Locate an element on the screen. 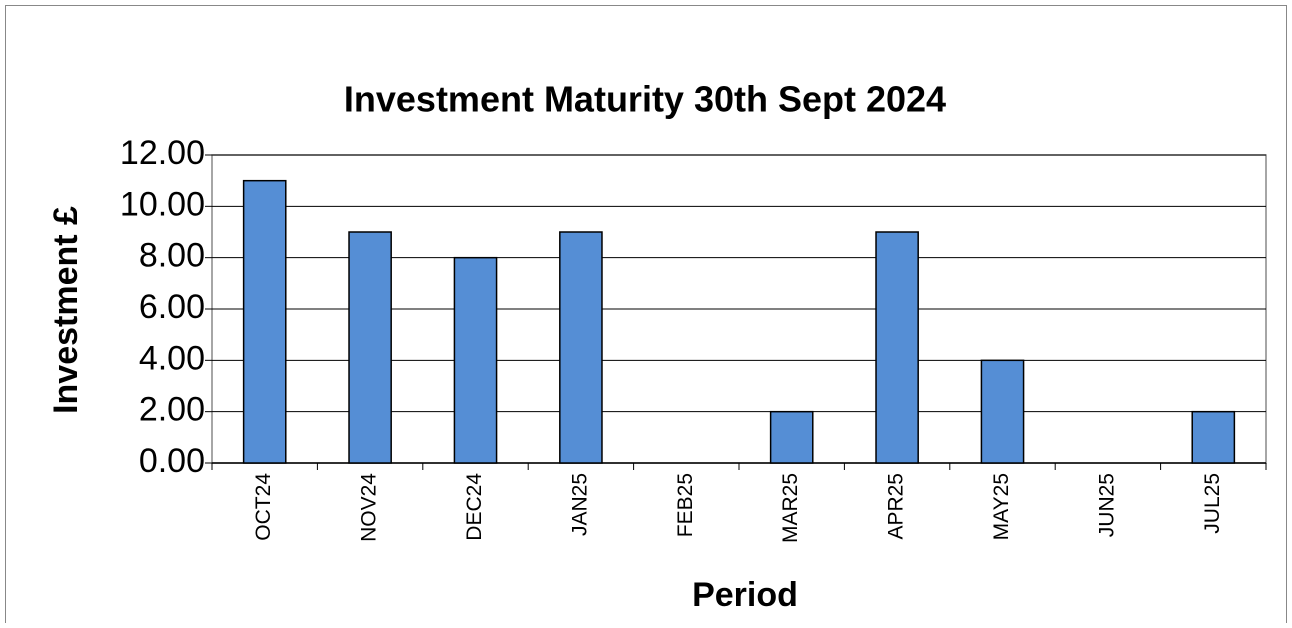  x-axis-label: Period is located at coordinates (745, 595).